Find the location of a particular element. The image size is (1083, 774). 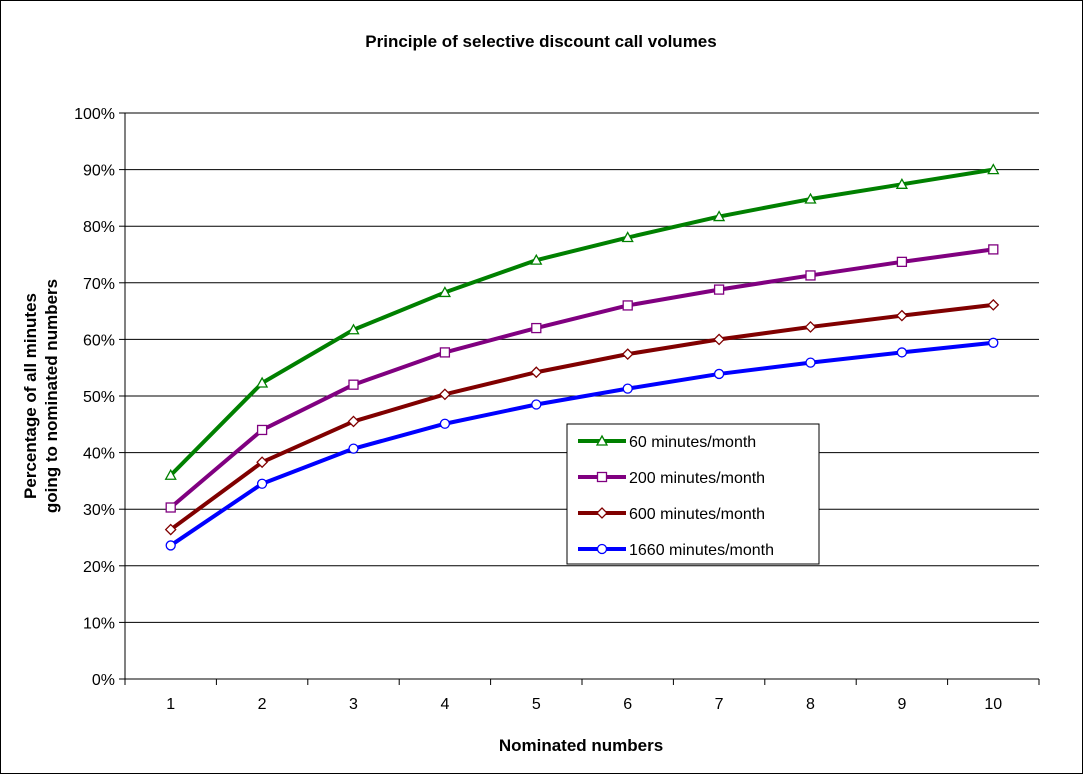

x-tick-label-4: 4 is located at coordinates (444, 704).